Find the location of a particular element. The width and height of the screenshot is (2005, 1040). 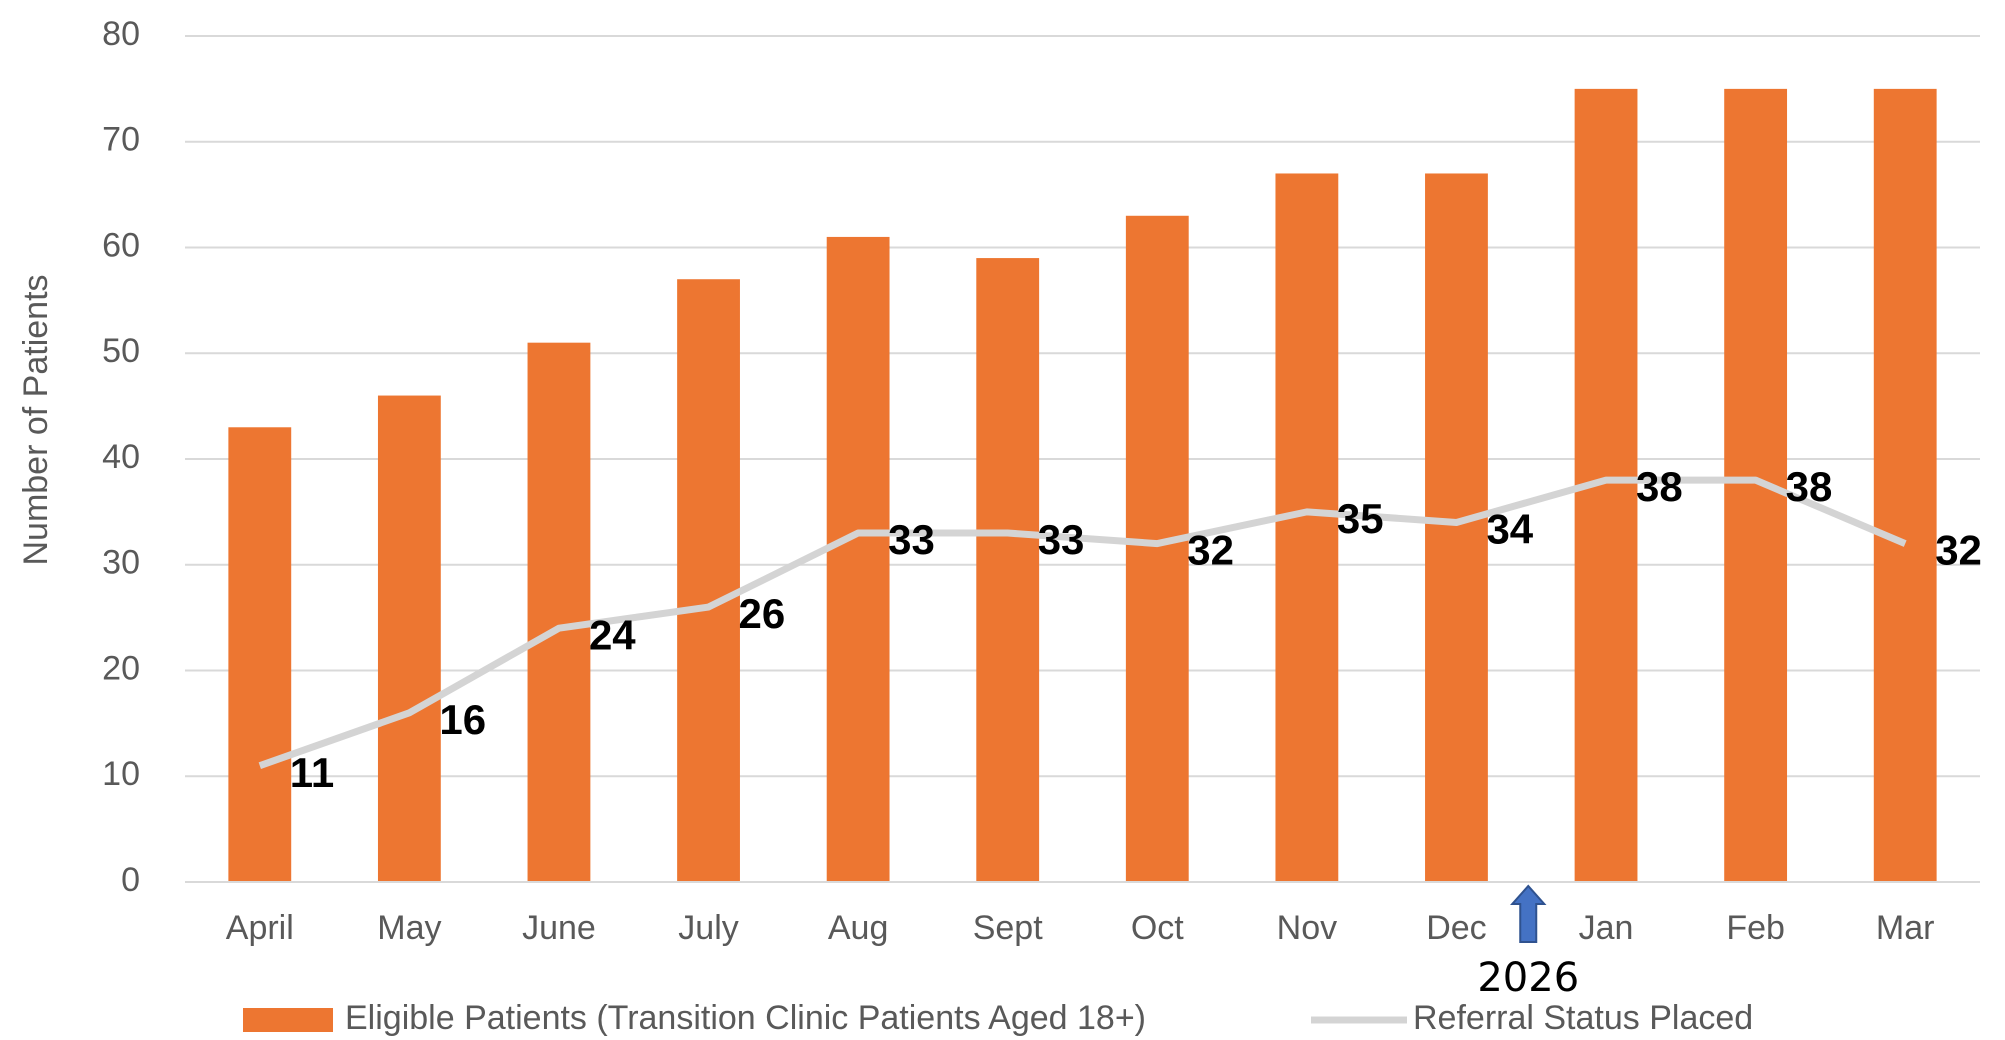

y-tick-label: 10 is located at coordinates (121, 774).